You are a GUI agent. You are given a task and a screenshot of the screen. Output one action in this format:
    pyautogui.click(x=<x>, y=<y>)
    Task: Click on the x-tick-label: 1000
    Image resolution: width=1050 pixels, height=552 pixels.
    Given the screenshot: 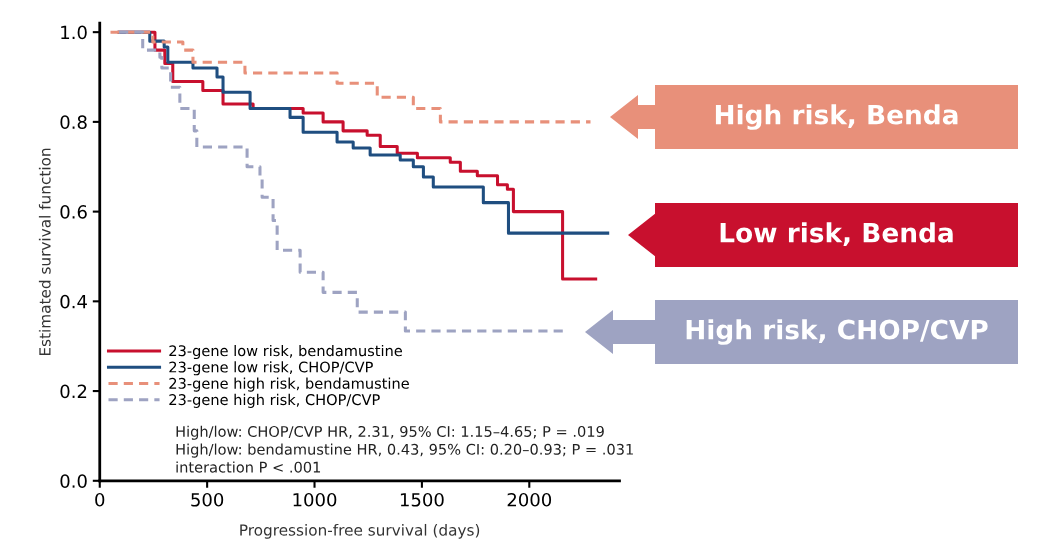 What is the action you would take?
    pyautogui.click(x=315, y=499)
    